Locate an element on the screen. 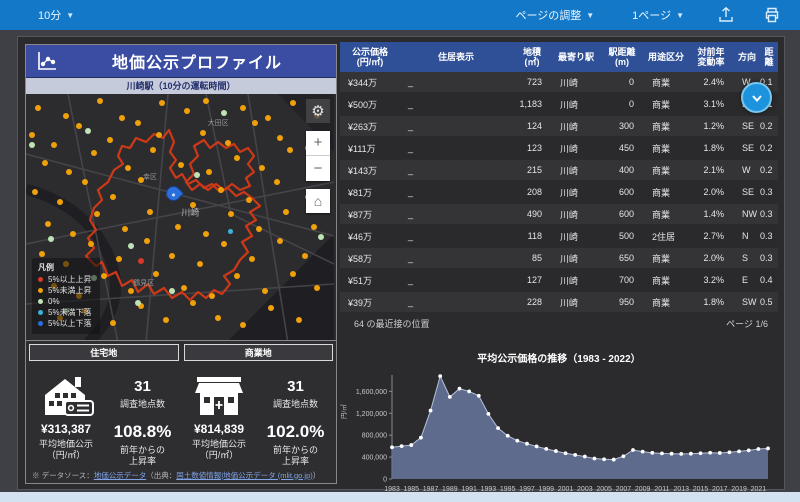  export-button is located at coordinates (726, 15).